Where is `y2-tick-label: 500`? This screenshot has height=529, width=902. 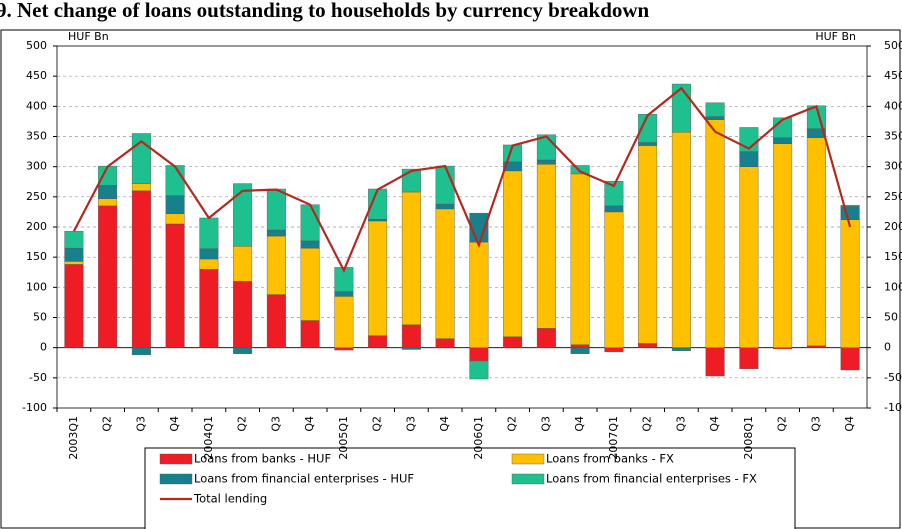
y2-tick-label: 500 is located at coordinates (893, 45).